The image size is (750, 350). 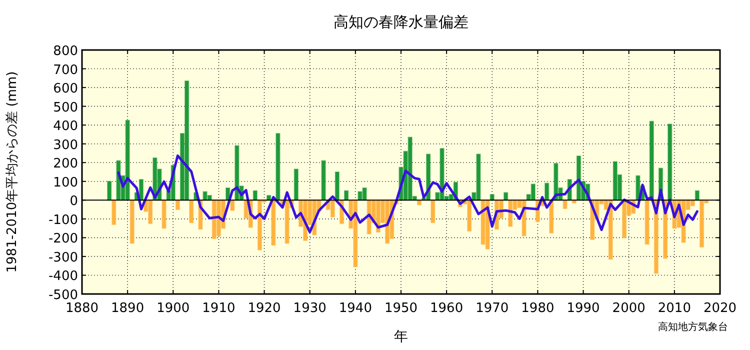 What do you see at coordinates (492, 308) in the screenshot?
I see `x-tick-label: 1970` at bounding box center [492, 308].